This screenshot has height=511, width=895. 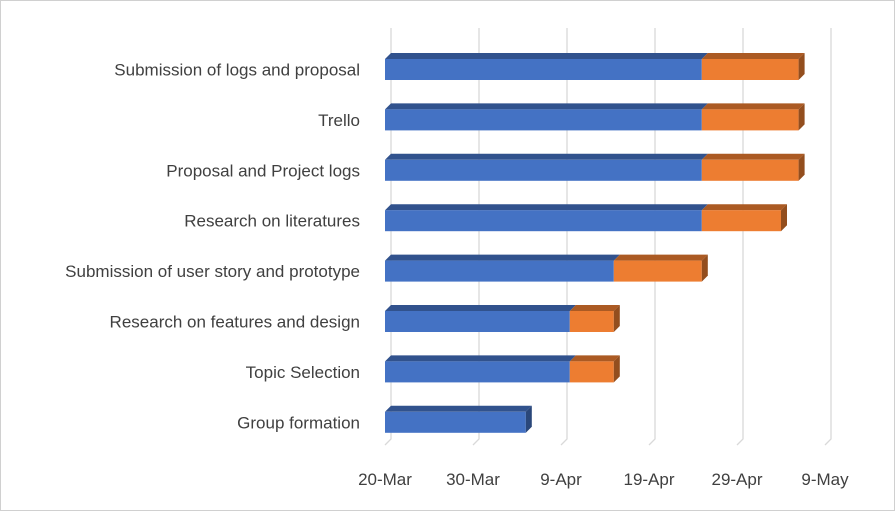 I want to click on category-label: Research on features and design, so click(x=235, y=322).